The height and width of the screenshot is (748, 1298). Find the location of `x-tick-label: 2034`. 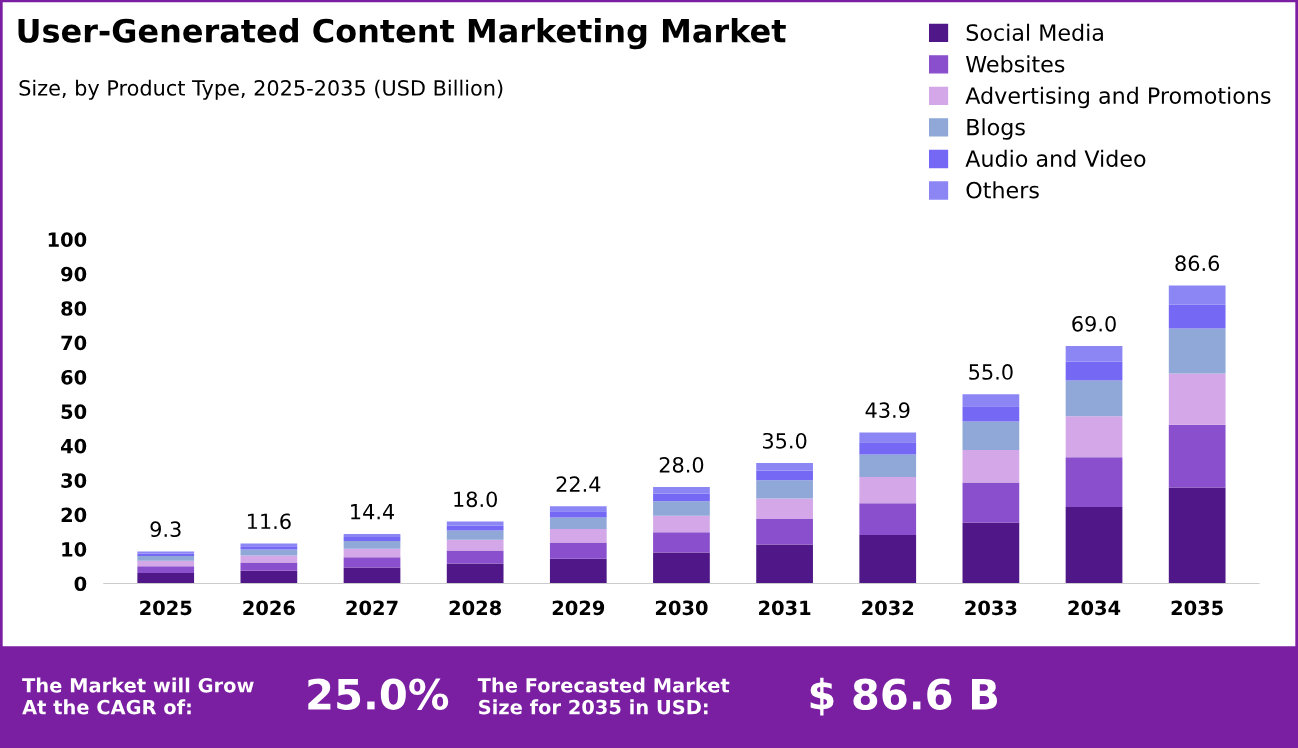

x-tick-label: 2034 is located at coordinates (1094, 608).